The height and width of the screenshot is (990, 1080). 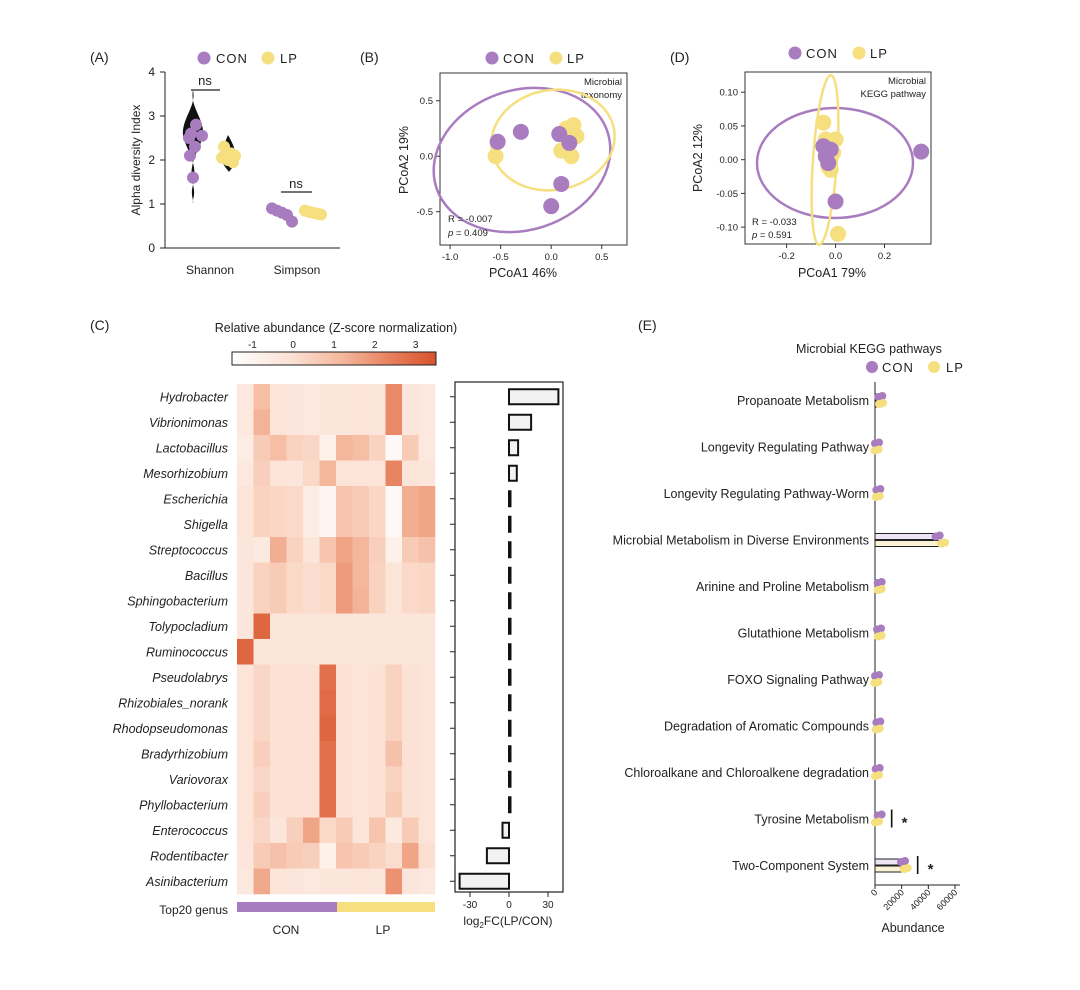 What do you see at coordinates (99, 57) in the screenshot?
I see `panel-a-label: (A)` at bounding box center [99, 57].